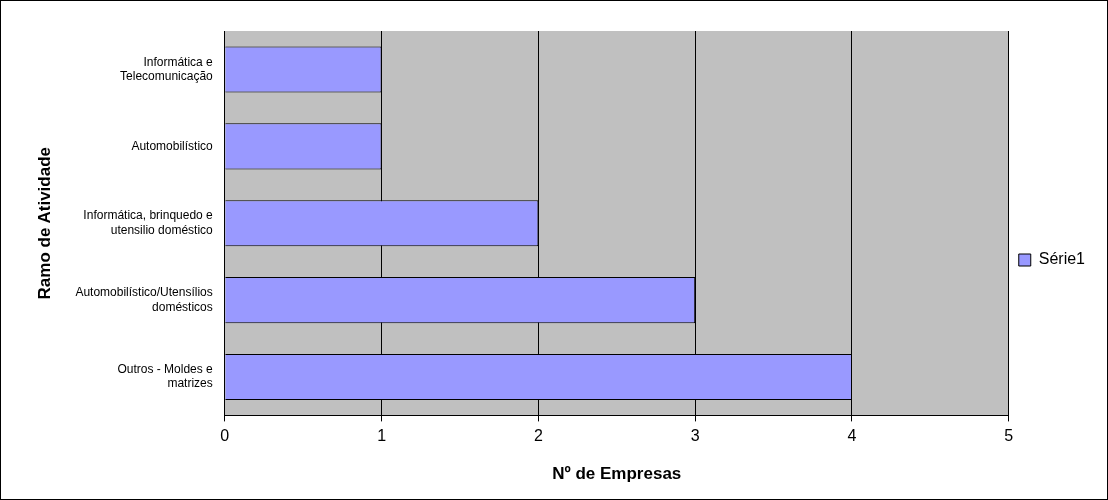 The width and height of the screenshot is (1108, 500). Describe the element at coordinates (695, 436) in the screenshot. I see `x-tick-label: 3` at that location.